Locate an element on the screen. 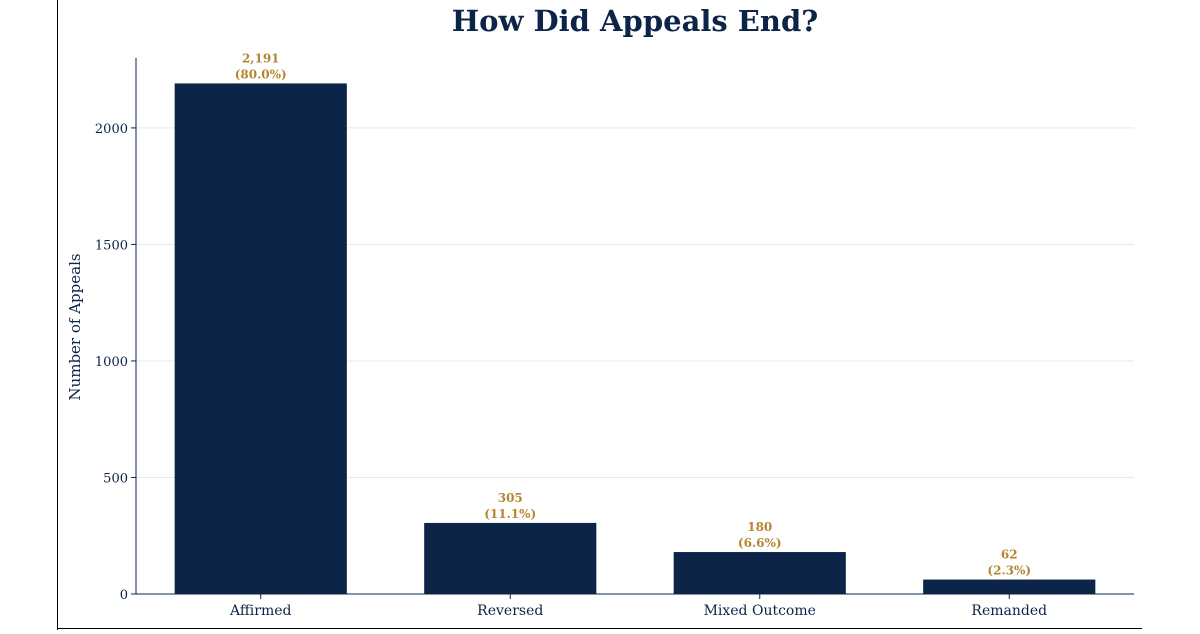  data-label-percent: (6.6%) is located at coordinates (760, 543).